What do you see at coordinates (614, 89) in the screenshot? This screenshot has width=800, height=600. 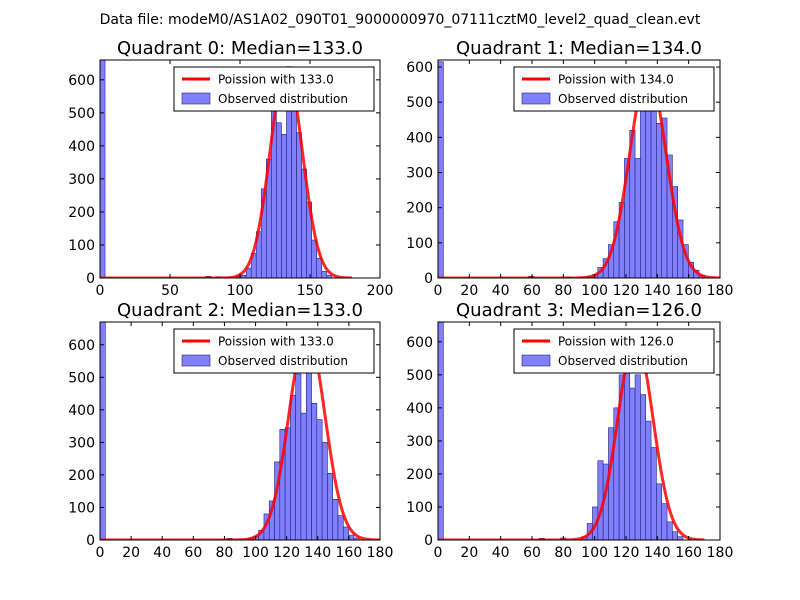 I see `quadrant-1-legend: Poission with 134.0 Observed distribution` at bounding box center [614, 89].